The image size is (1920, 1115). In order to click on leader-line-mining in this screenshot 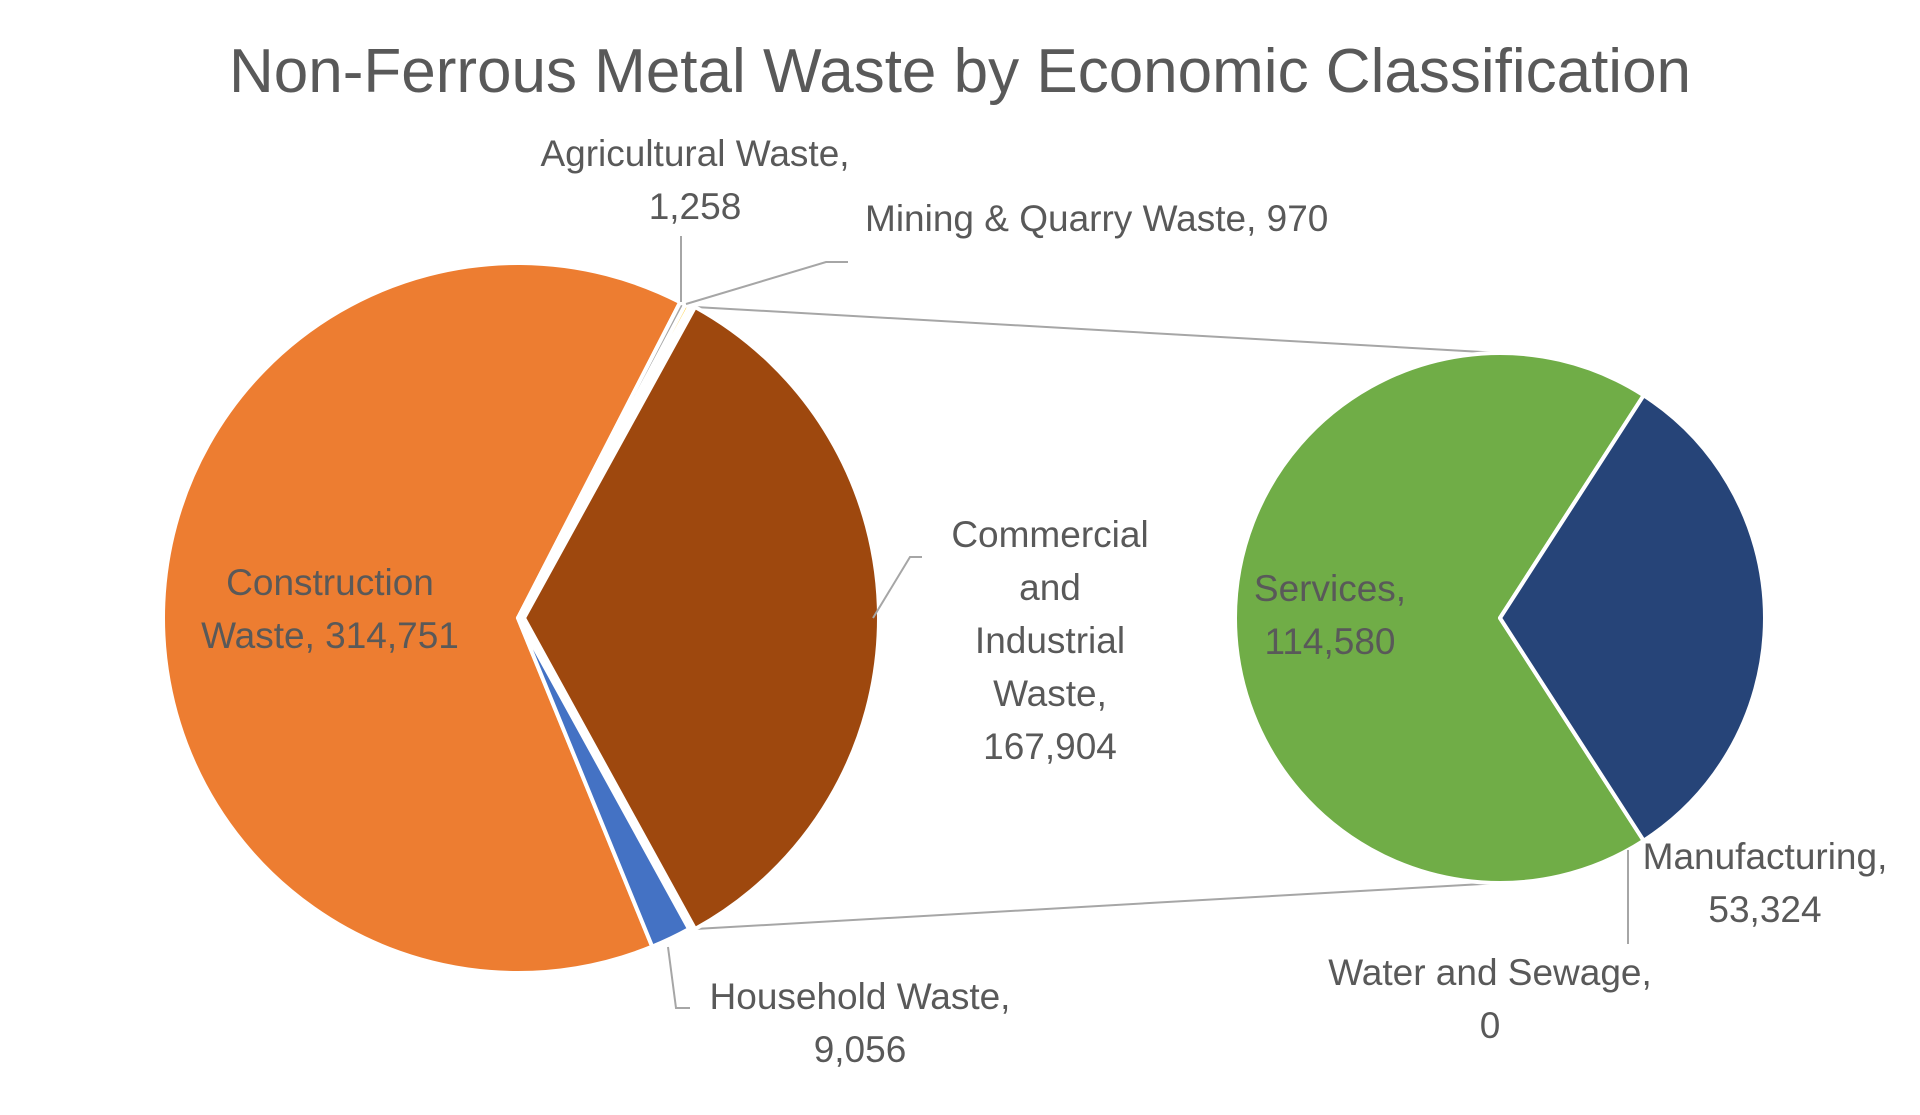, I will do `click(766, 283)`.